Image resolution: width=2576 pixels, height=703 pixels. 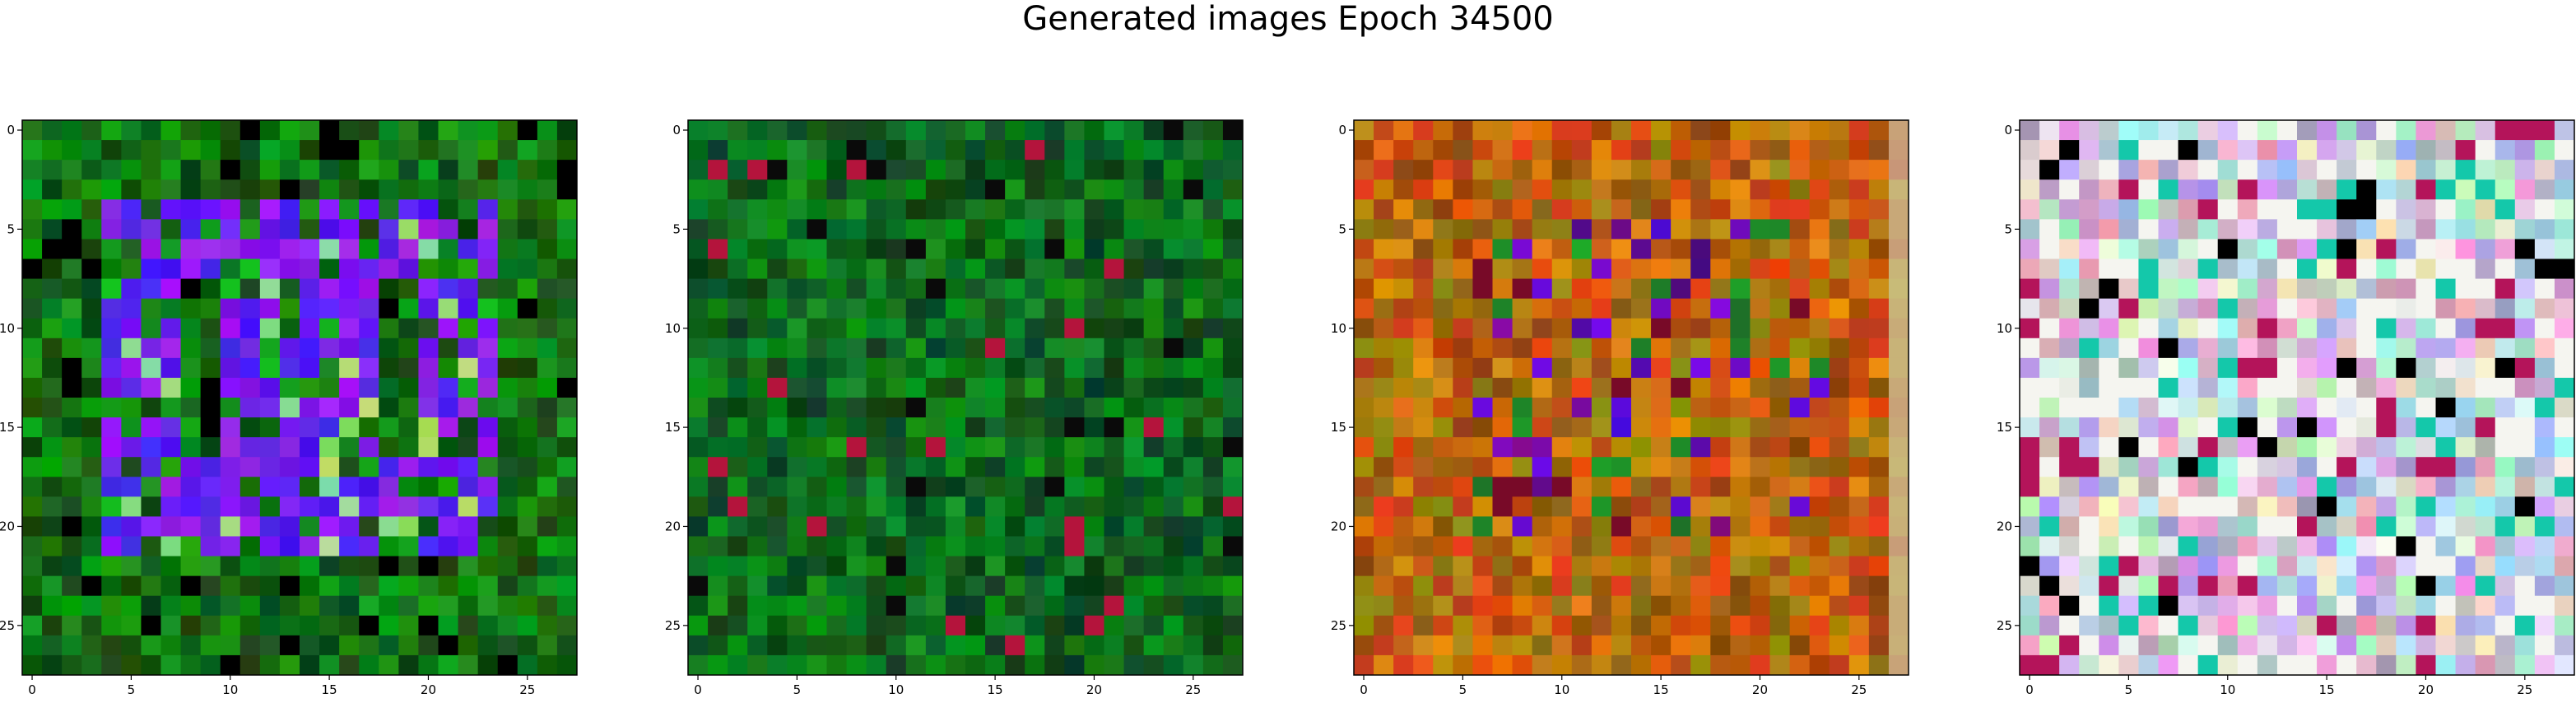 What do you see at coordinates (1288, 19) in the screenshot?
I see `figure-title: Generated images Epoch 34500` at bounding box center [1288, 19].